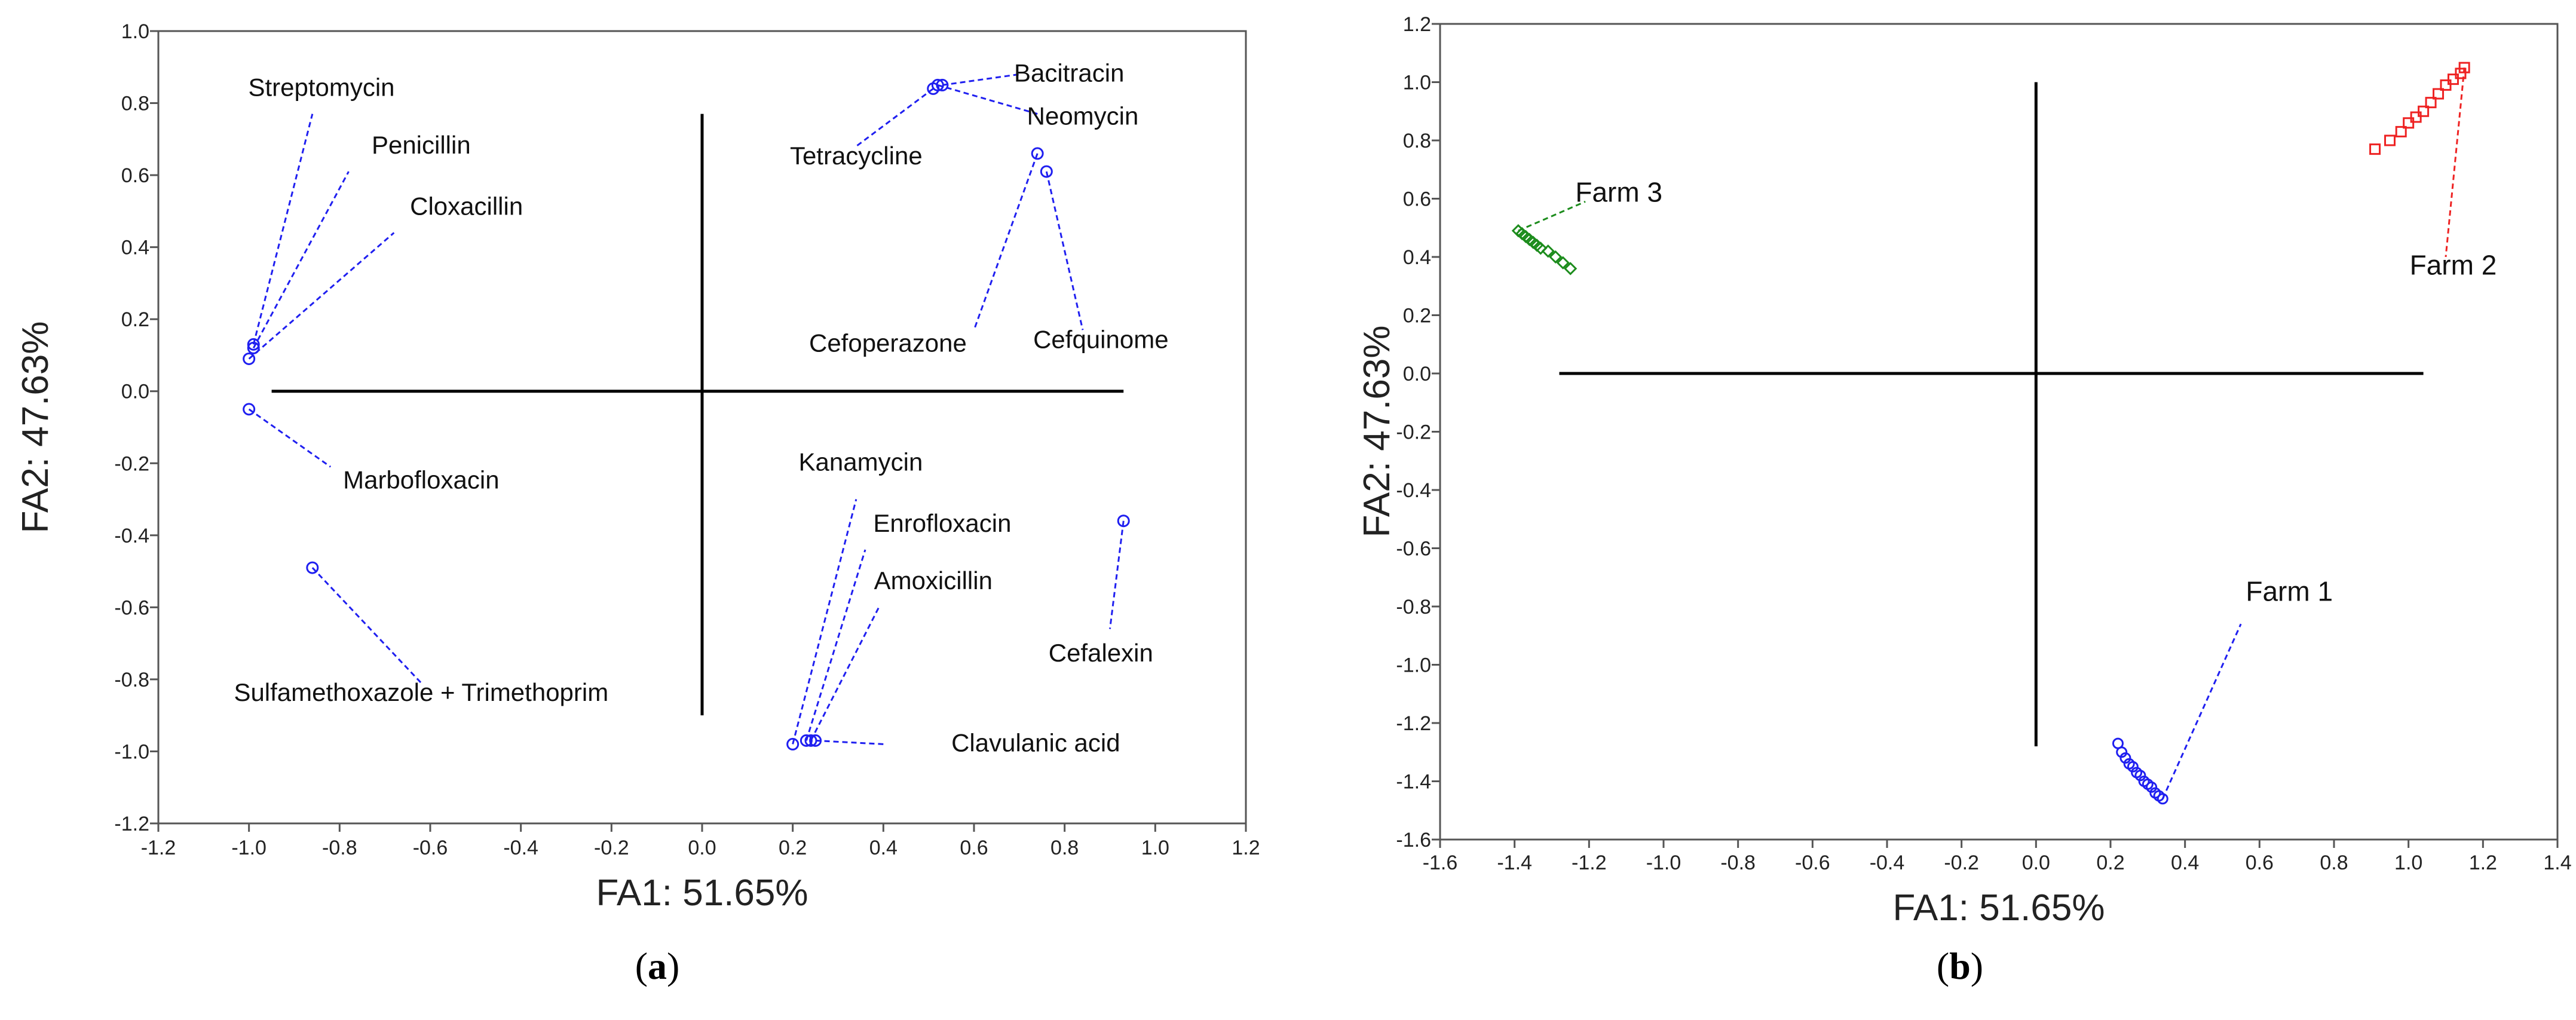 The width and height of the screenshot is (2576, 1020). Describe the element at coordinates (421, 692) in the screenshot. I see `point-label: Sulfamethoxazole + Trimethoprim` at that location.